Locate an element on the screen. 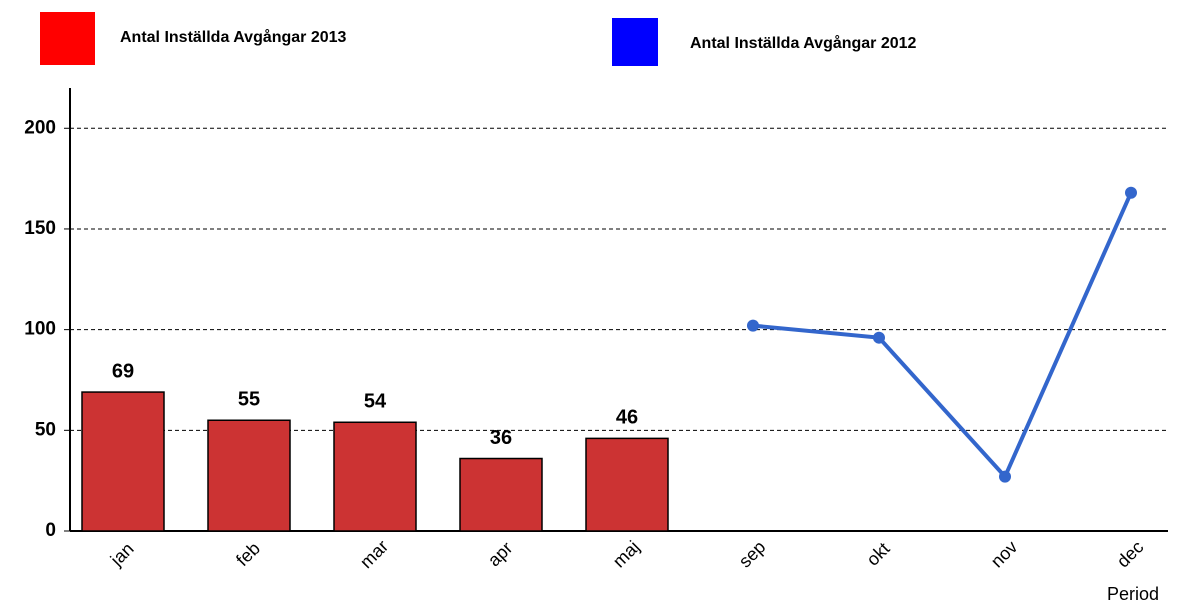 This screenshot has width=1178, height=605. value-label: 69 is located at coordinates (123, 371).